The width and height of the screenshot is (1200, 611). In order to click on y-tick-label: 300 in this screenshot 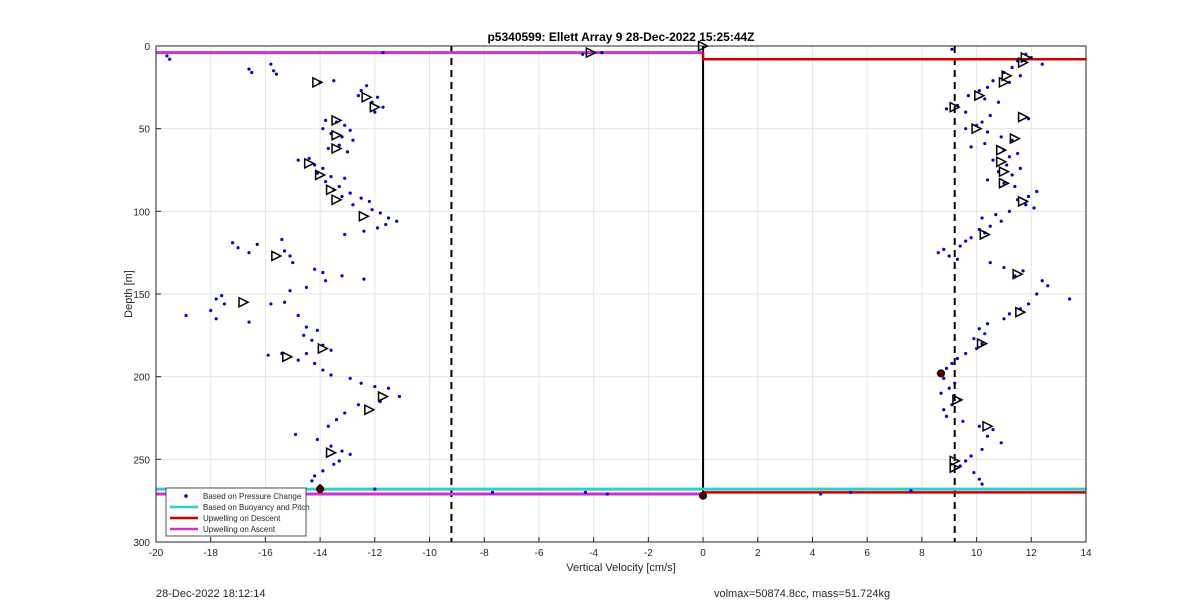, I will do `click(141, 543)`.